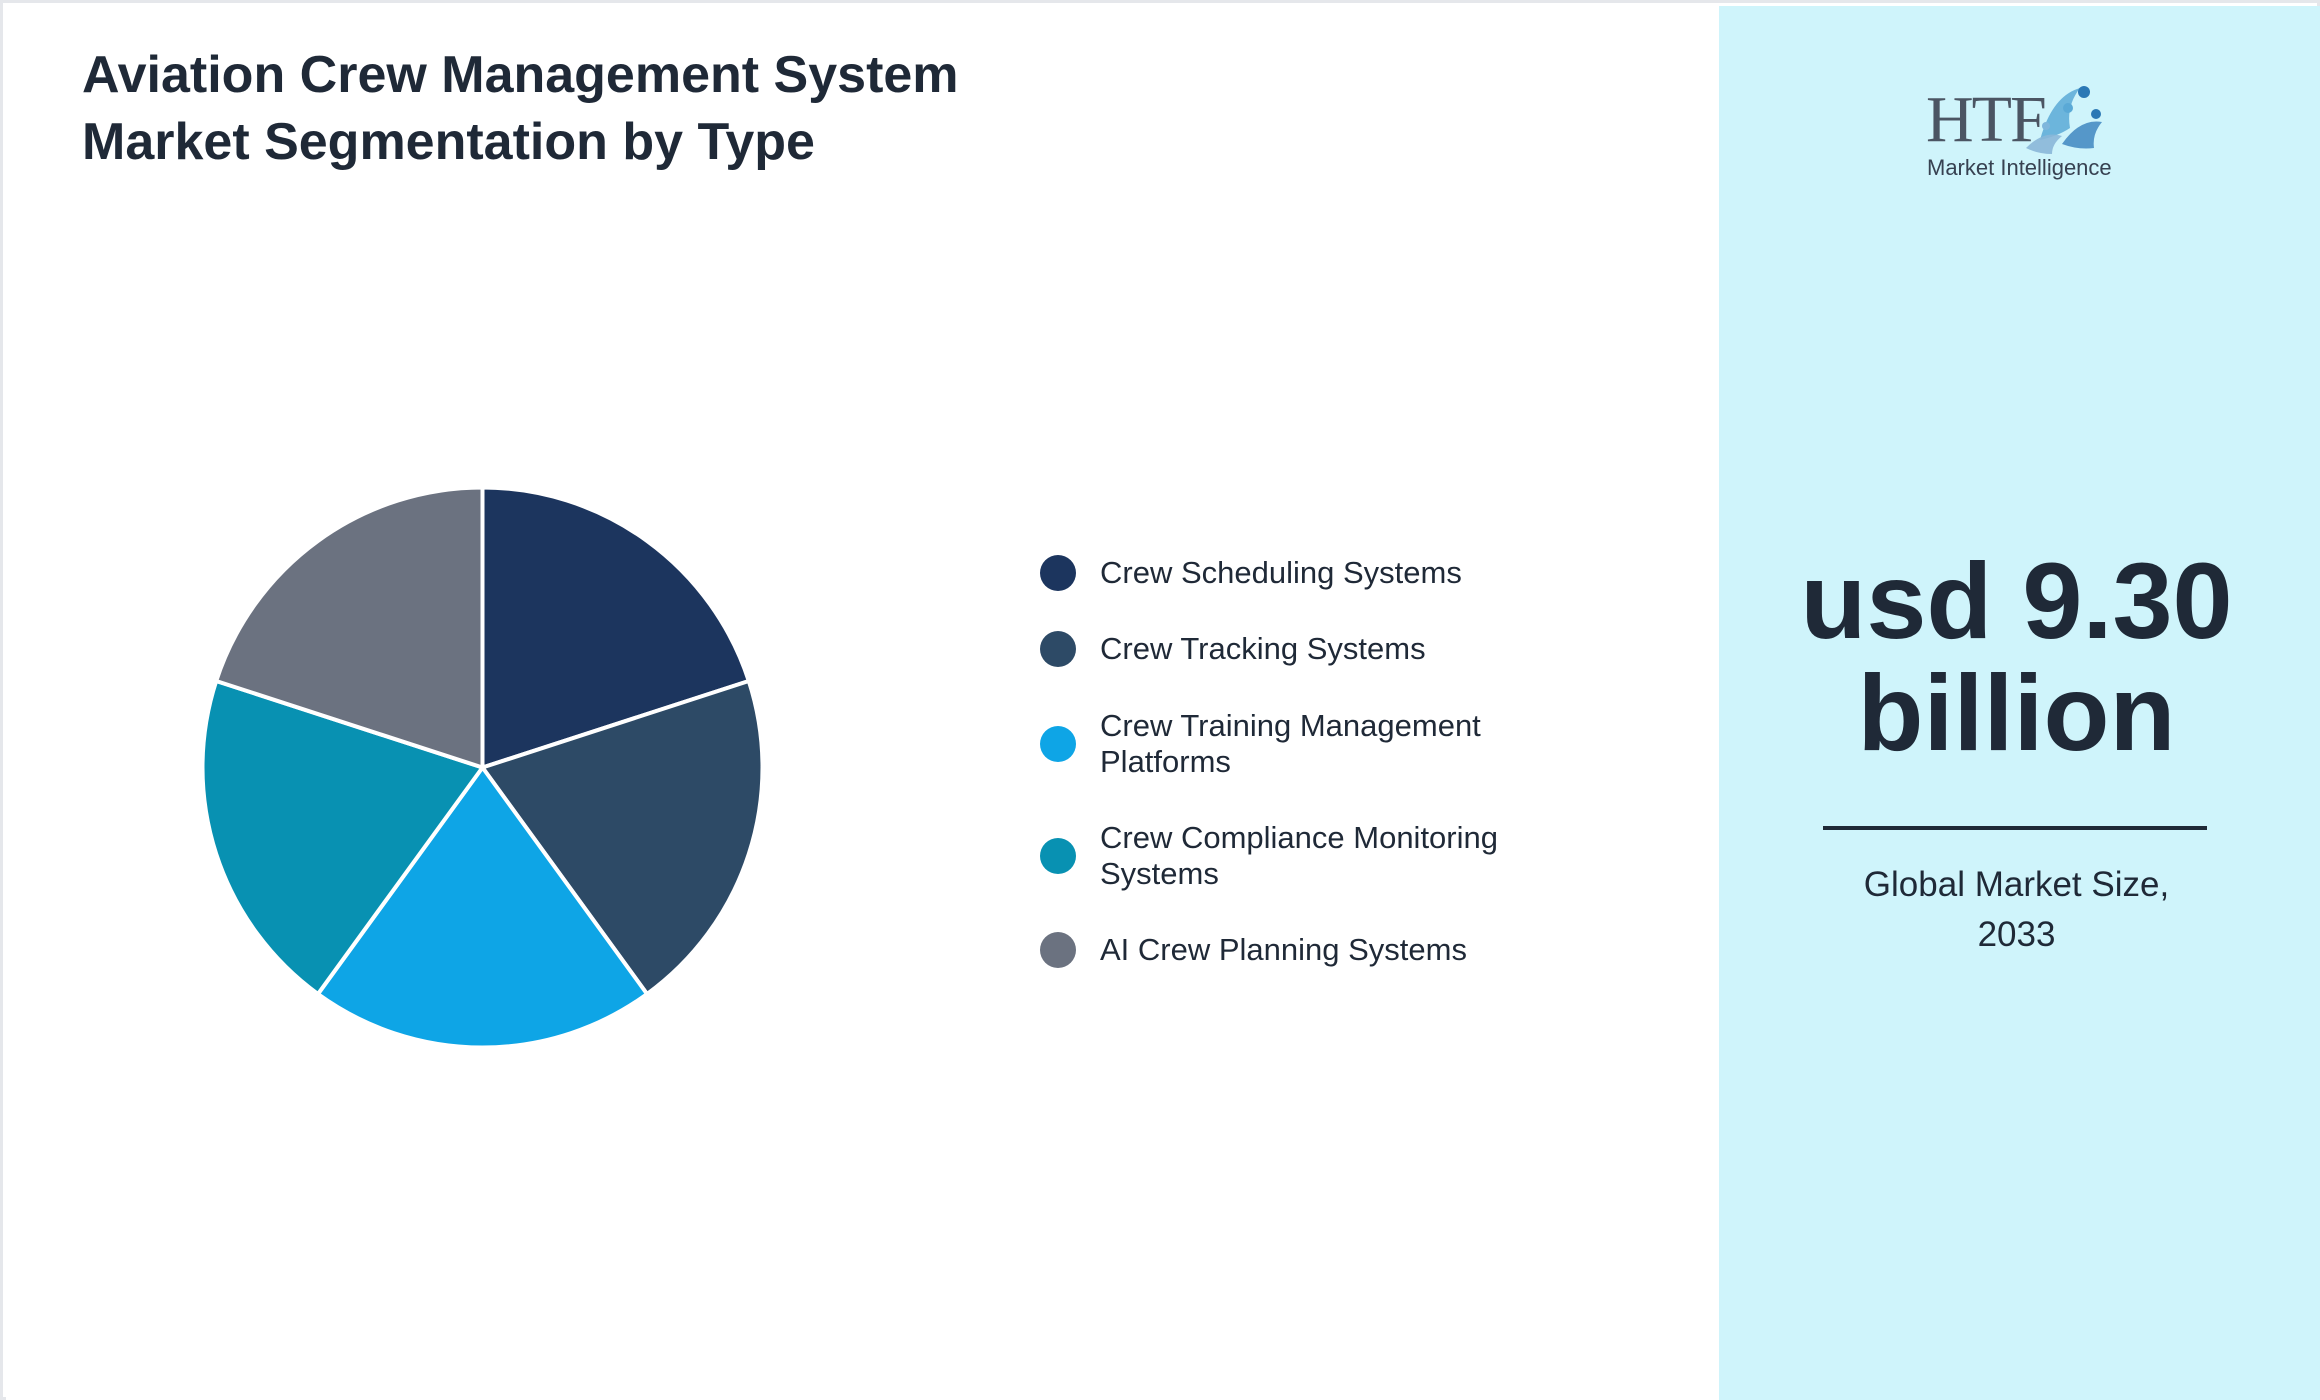 The width and height of the screenshot is (2320, 1400). I want to click on legend-item: Crew Training Management Platforms, so click(1320, 744).